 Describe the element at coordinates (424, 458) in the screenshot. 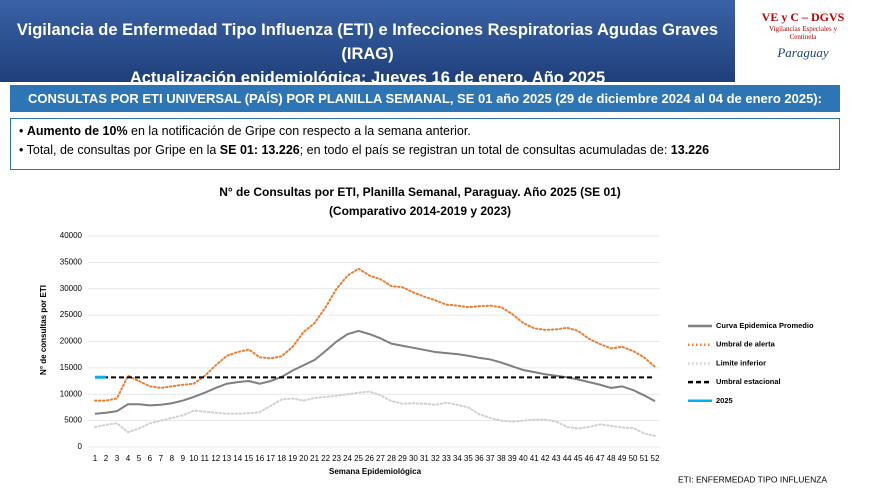

I see `x-tick-label: 31` at that location.